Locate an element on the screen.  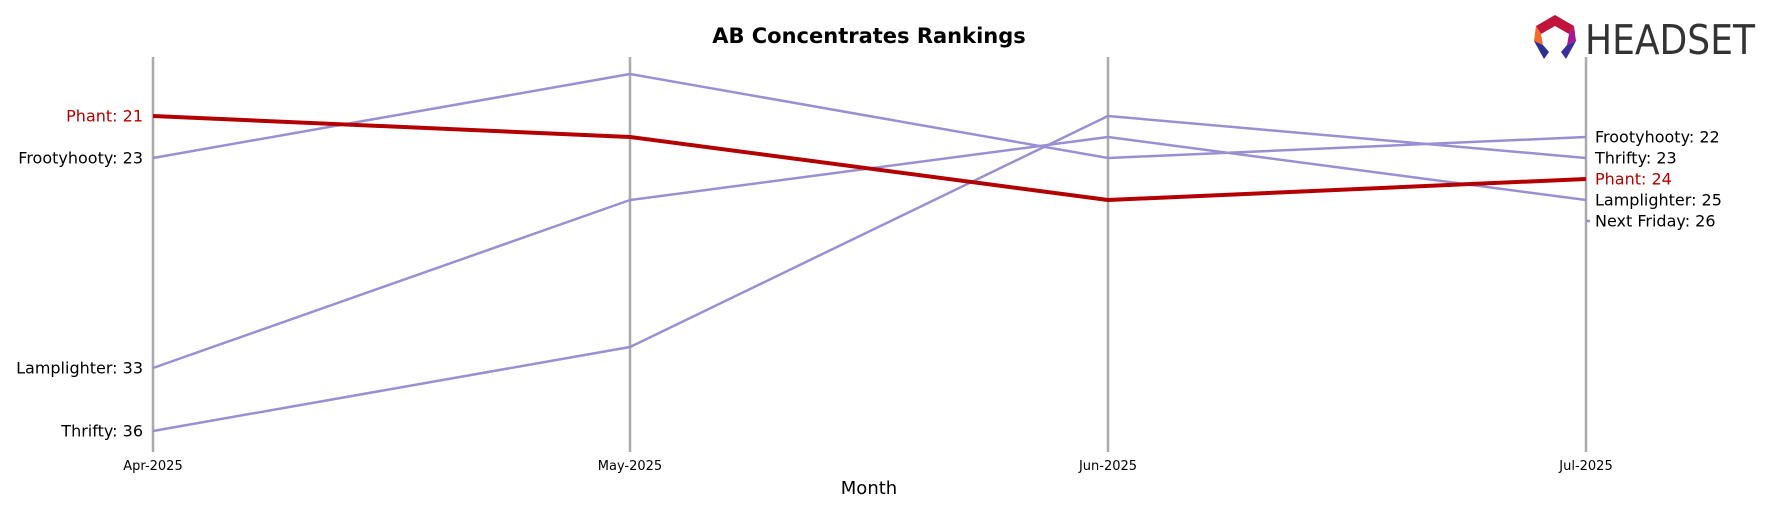
series-line-frootyhooty is located at coordinates (869, 116).